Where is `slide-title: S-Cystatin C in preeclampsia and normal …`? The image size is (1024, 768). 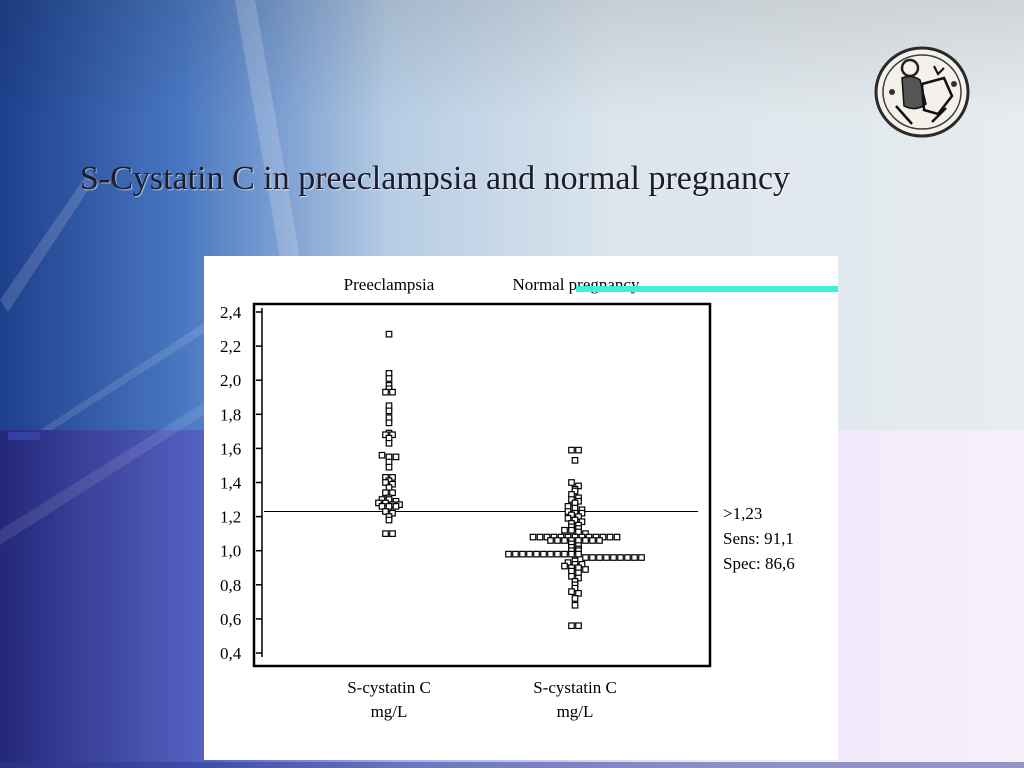 slide-title: S-Cystatin C in preeclampsia and normal … is located at coordinates (435, 178).